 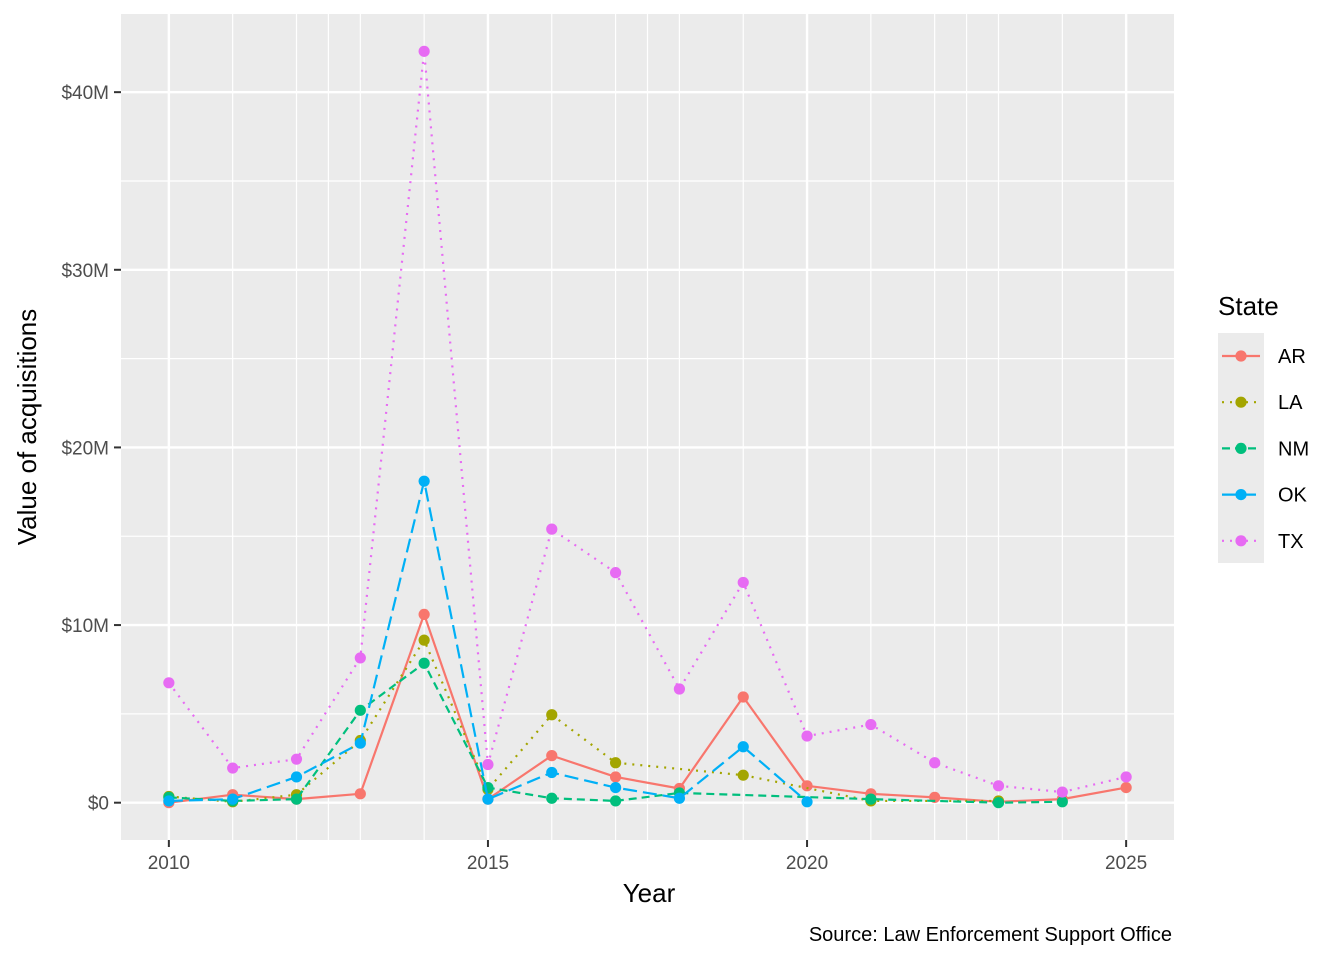 I want to click on x-tick-label: 2020, so click(x=807, y=863).